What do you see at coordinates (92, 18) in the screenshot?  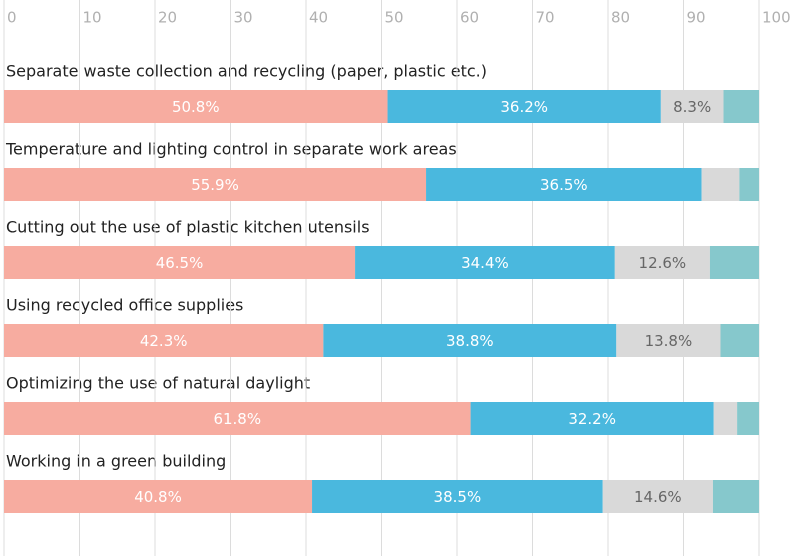 I see `x-tick-label: 10` at bounding box center [92, 18].